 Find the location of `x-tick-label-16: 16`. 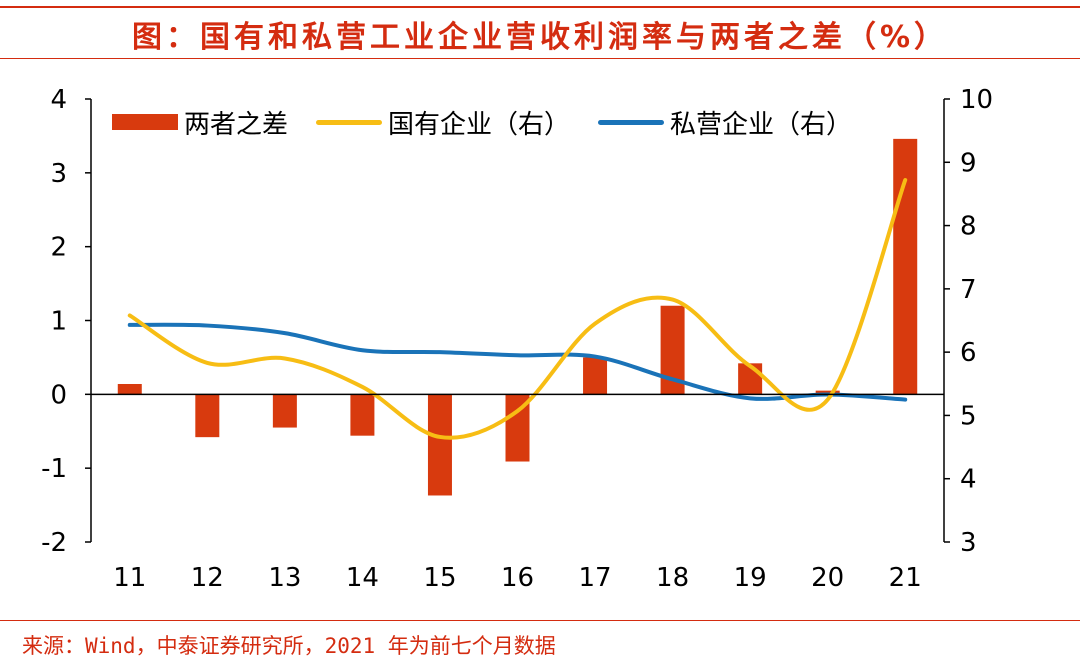

x-tick-label-16: 16 is located at coordinates (517, 578).